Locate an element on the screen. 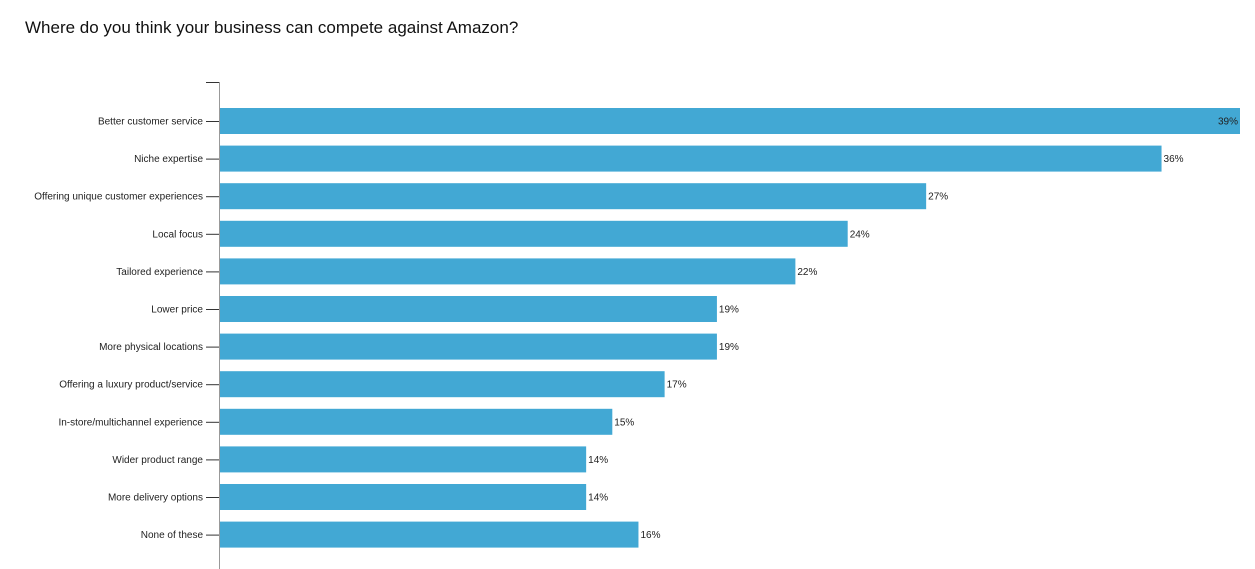 The width and height of the screenshot is (1255, 569). category-label: Offering a luxury product/service is located at coordinates (131, 385).